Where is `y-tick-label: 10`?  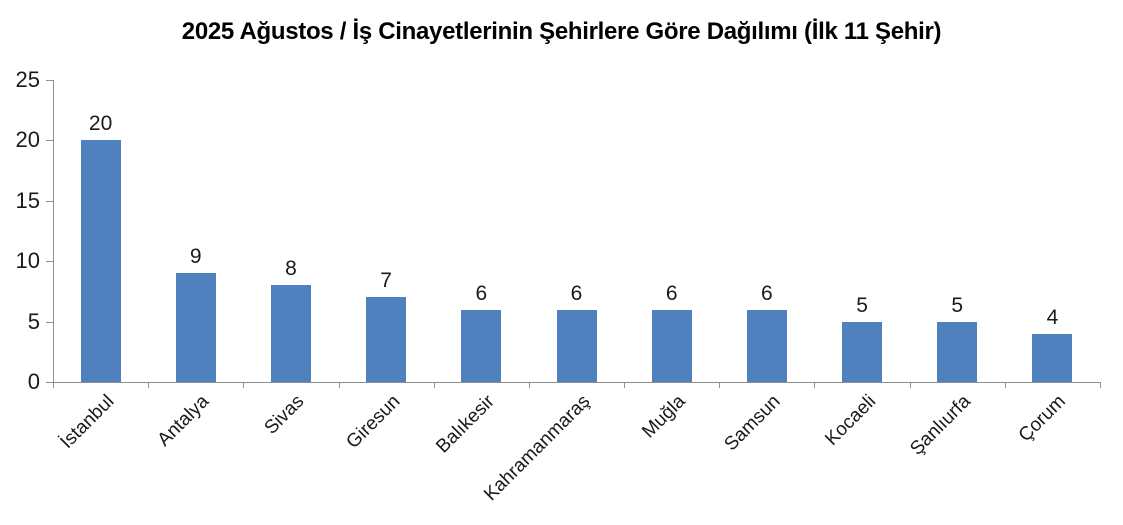
y-tick-label: 10 is located at coordinates (27, 261).